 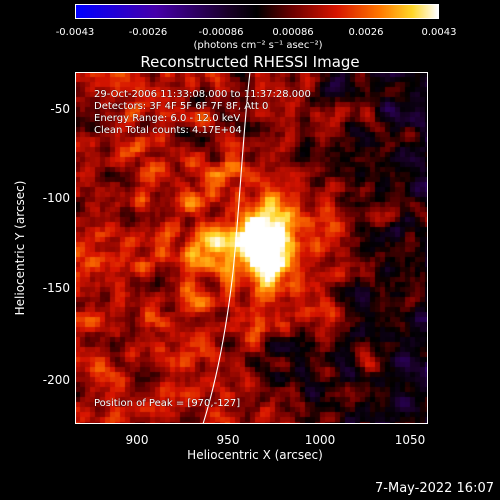 I want to click on x-axis-label: Heliocentric X (arcsec), so click(x=255, y=455).